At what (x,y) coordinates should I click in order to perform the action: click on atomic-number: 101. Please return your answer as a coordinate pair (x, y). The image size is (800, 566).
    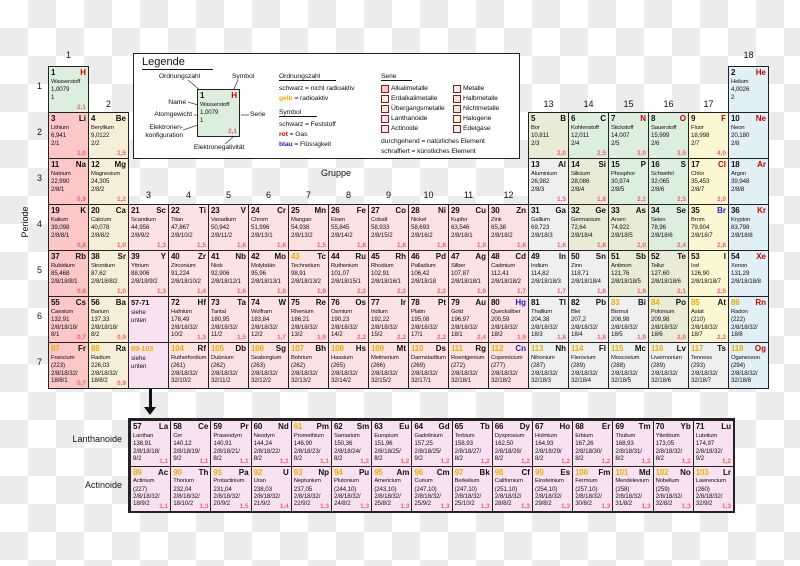
    Looking at the image, I should click on (622, 472).